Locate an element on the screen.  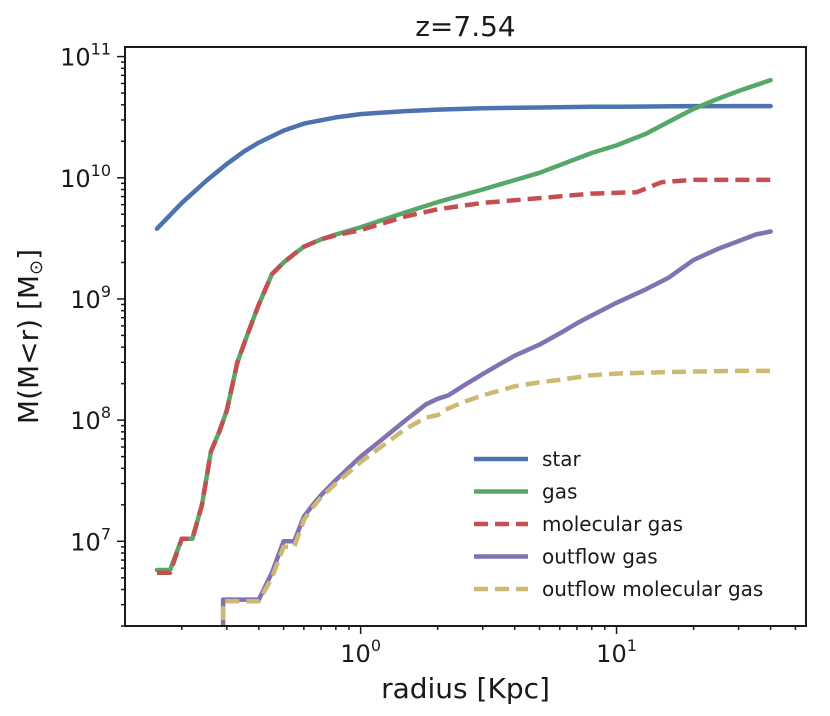
y-tick-label: 10⁷ is located at coordinates (90, 540).